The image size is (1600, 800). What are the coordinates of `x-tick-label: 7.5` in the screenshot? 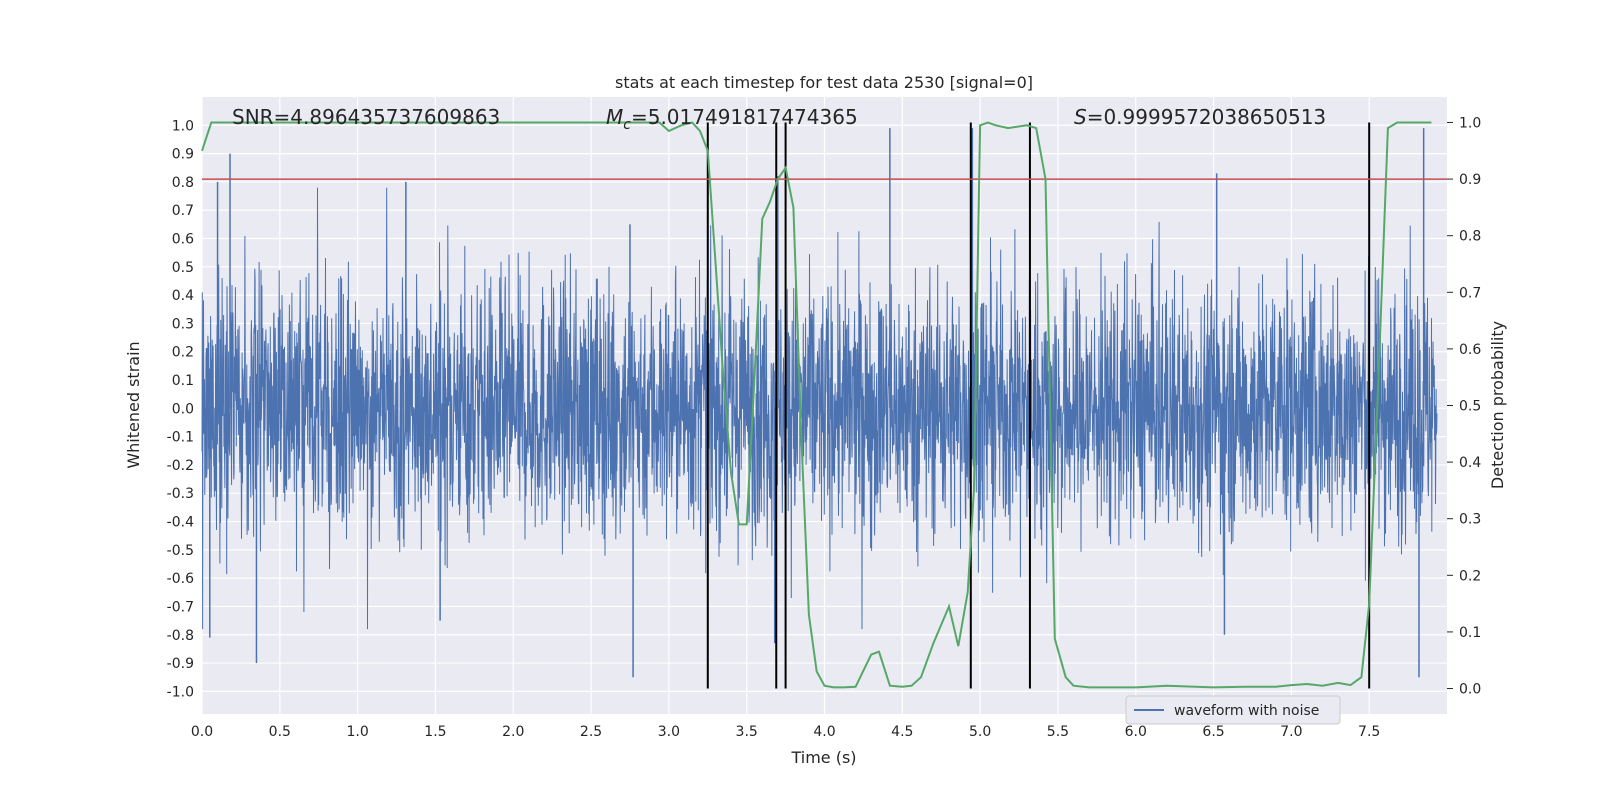 It's located at (1369, 732).